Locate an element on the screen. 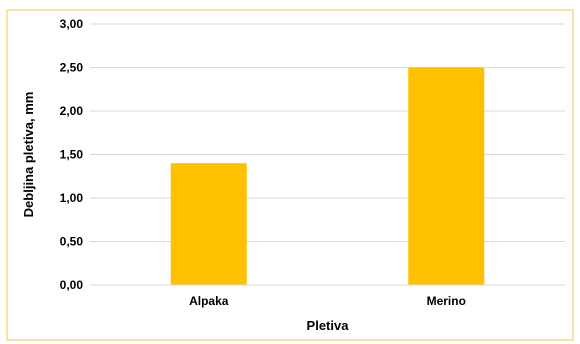 The width and height of the screenshot is (580, 344). y-axis-title: Debljina pletiva, mm is located at coordinates (28, 155).